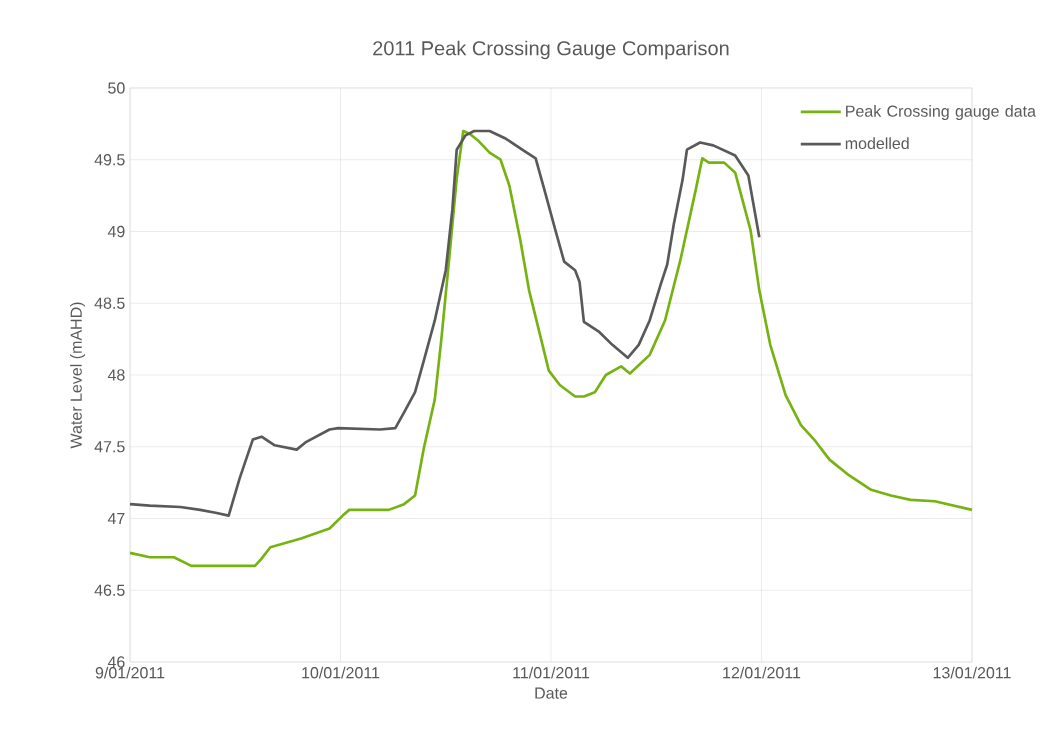 The height and width of the screenshot is (738, 1054). Describe the element at coordinates (116, 375) in the screenshot. I see `y-tick-label: 48` at that location.